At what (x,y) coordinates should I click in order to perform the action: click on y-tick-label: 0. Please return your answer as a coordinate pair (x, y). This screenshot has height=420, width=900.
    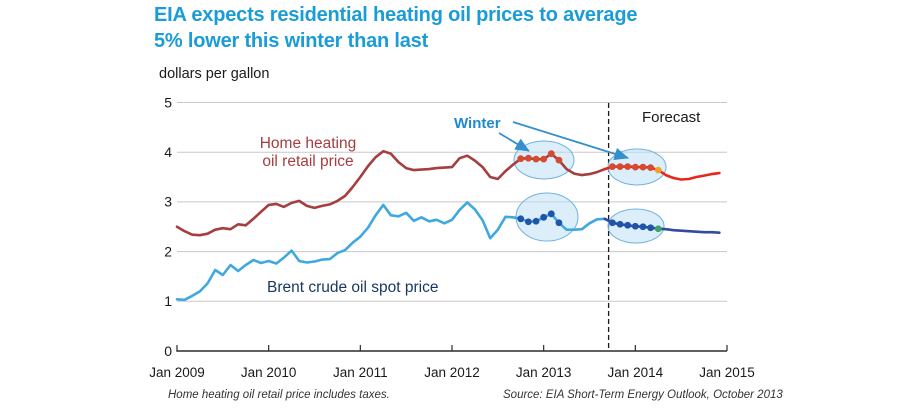
    Looking at the image, I should click on (168, 351).